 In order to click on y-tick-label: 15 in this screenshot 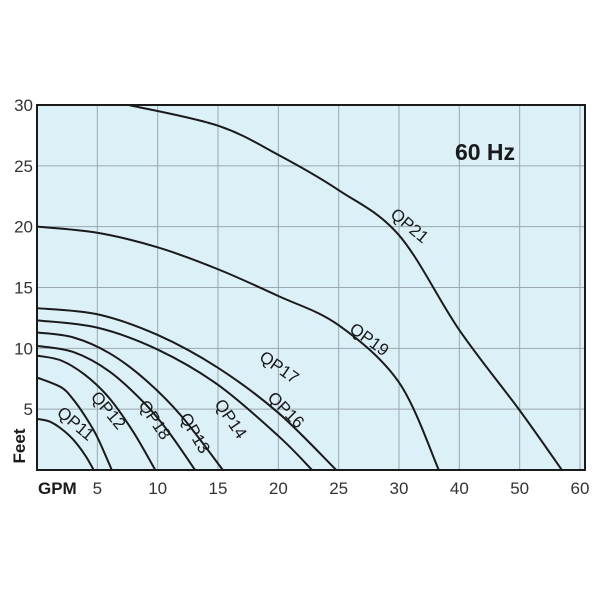, I will do `click(23, 288)`.